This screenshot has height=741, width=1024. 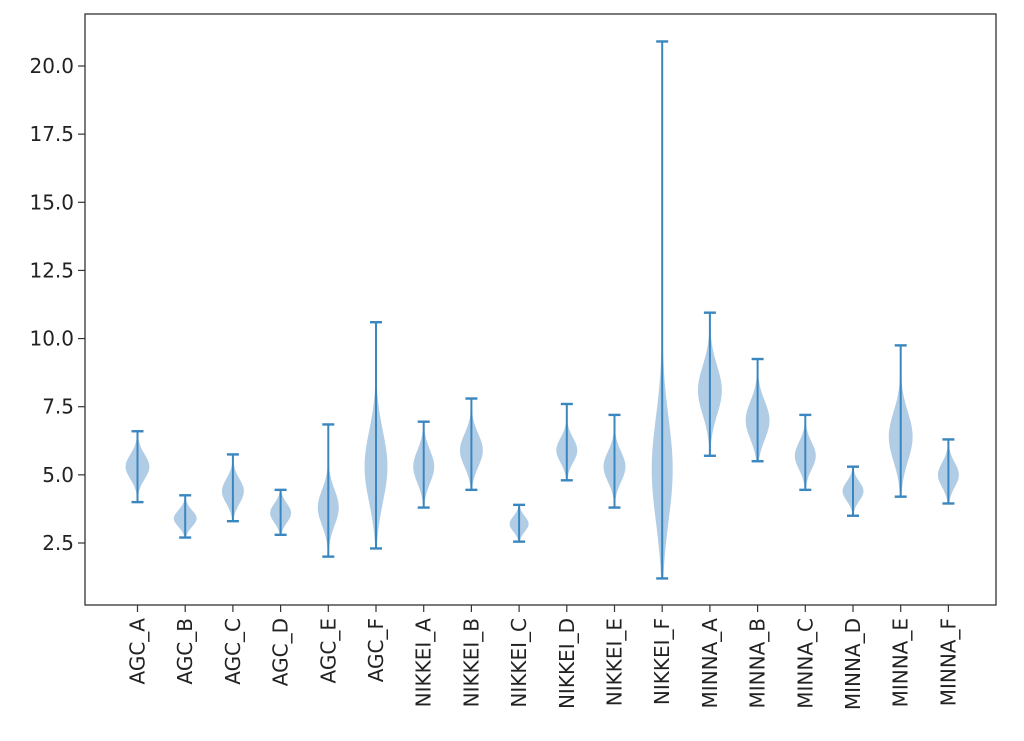 I want to click on x-tick-label: NIKKEI_E, so click(x=615, y=662).